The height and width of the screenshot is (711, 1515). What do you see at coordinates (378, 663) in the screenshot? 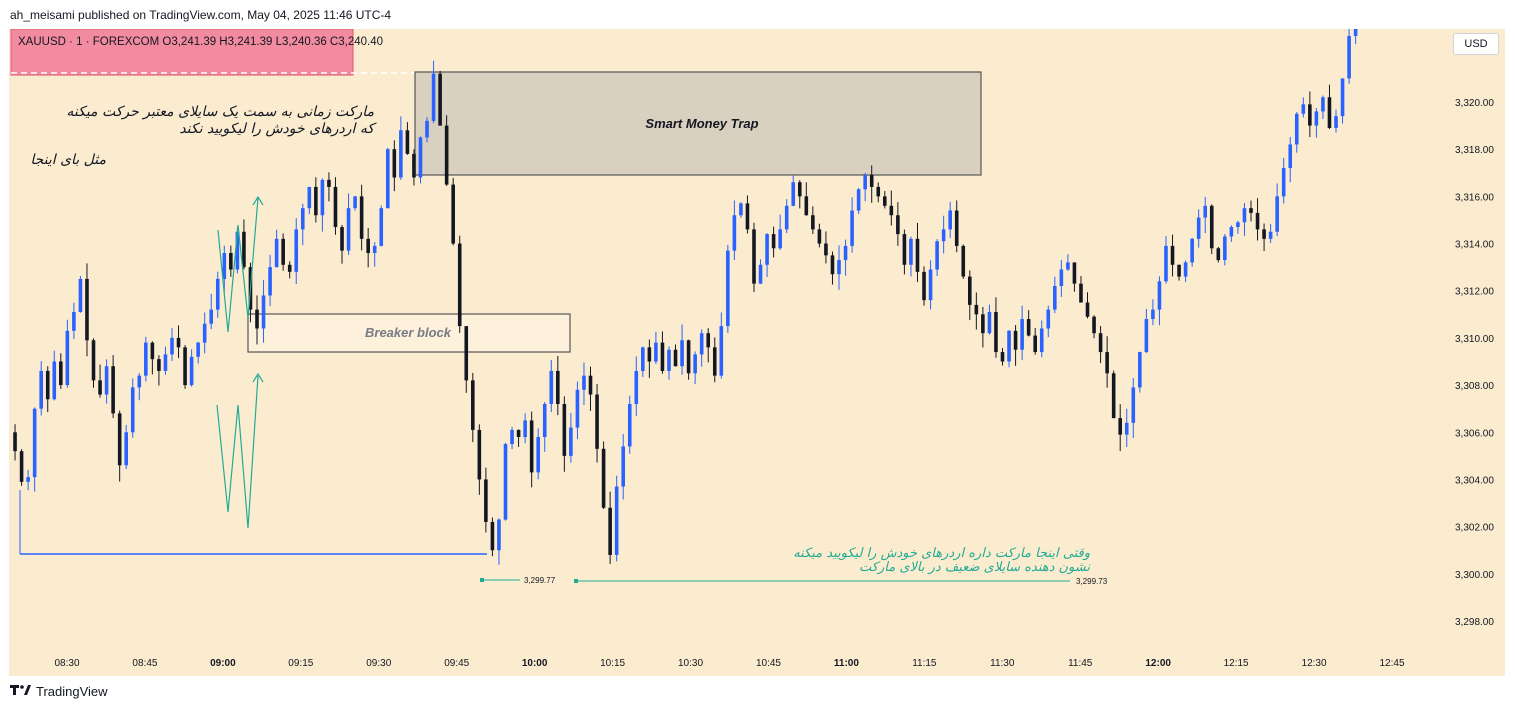
I see `x-tick-label: 09:30` at bounding box center [378, 663].